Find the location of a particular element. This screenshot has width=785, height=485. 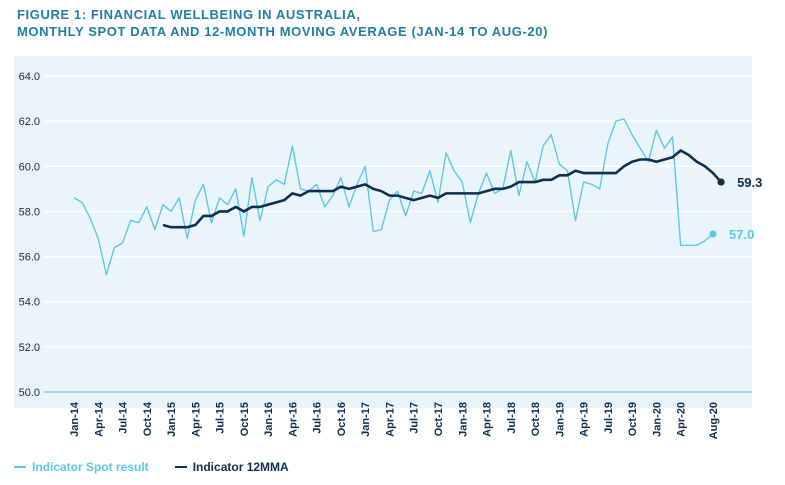

x-tick-label: Jan-14 is located at coordinates (75, 419).